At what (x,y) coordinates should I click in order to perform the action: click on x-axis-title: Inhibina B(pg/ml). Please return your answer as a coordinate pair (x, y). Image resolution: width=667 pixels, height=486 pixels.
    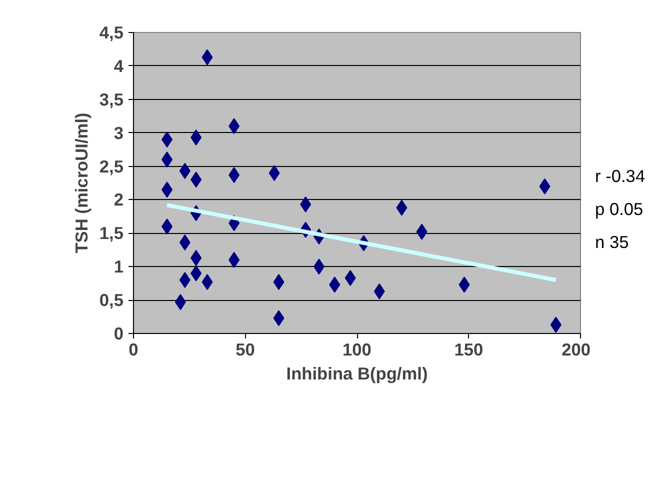
    Looking at the image, I should click on (357, 374).